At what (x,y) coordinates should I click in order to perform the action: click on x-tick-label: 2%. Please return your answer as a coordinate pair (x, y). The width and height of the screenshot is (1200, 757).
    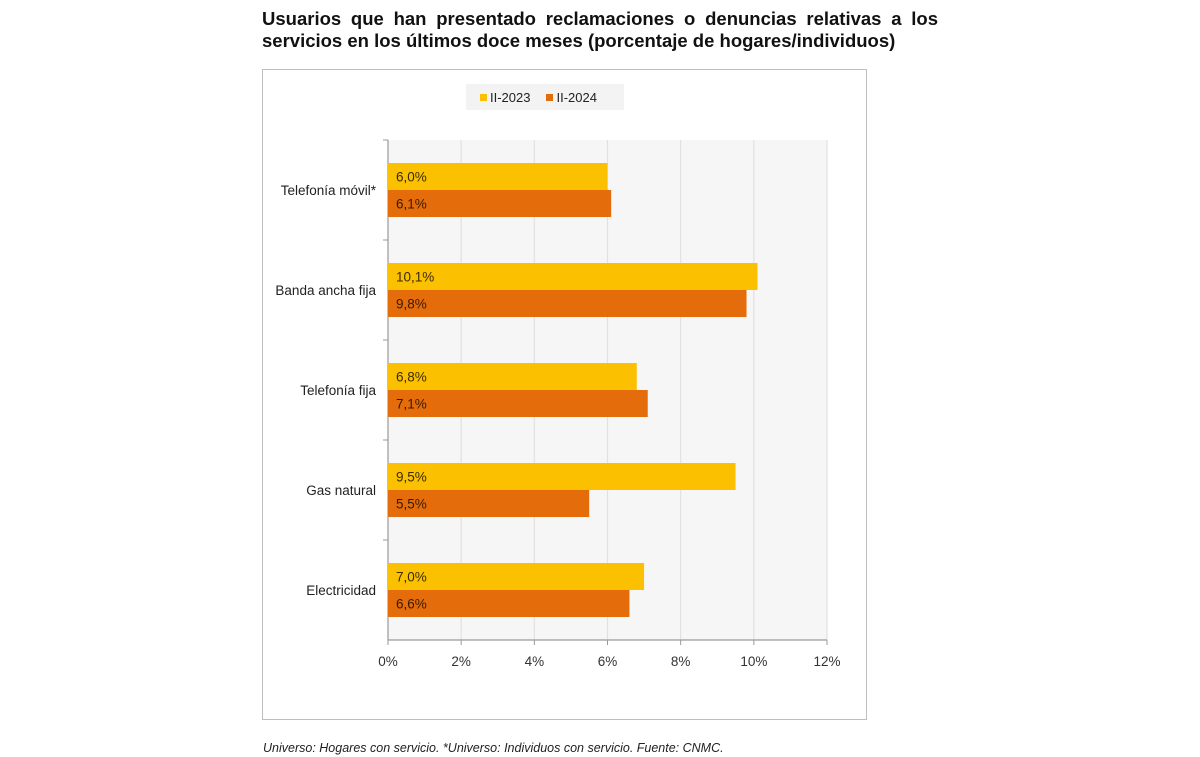
    Looking at the image, I should click on (461, 661).